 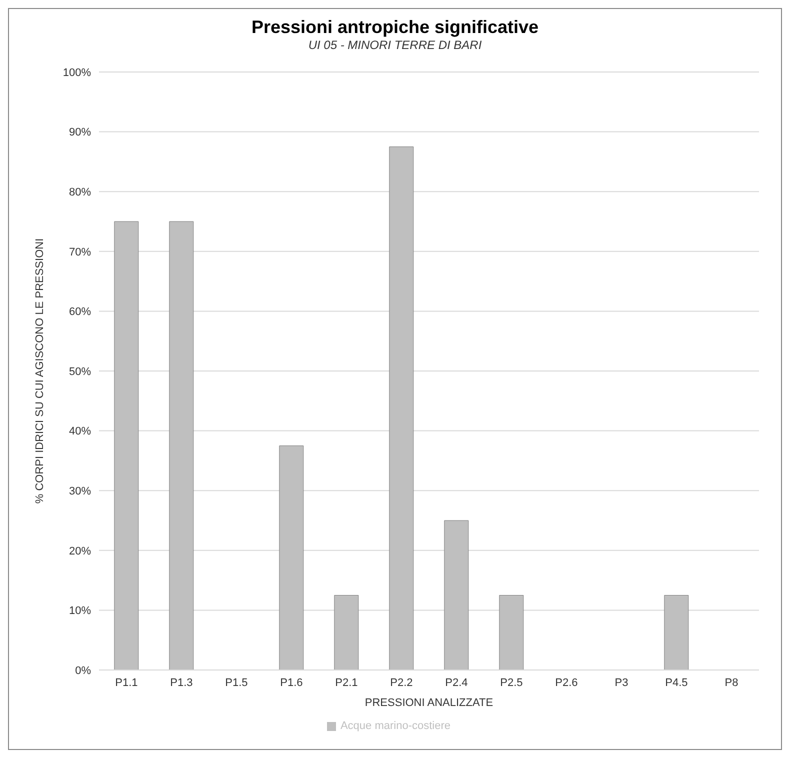 I want to click on x-tick-label: P8, so click(x=731, y=682).